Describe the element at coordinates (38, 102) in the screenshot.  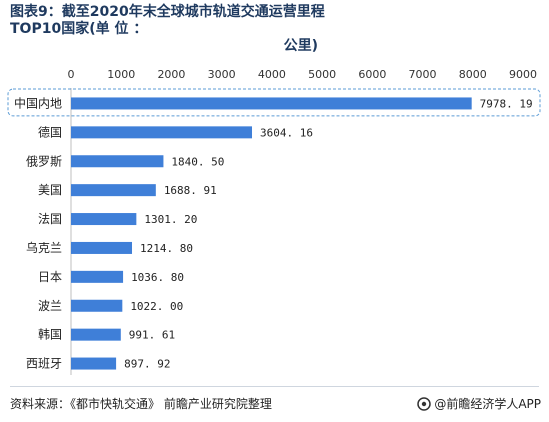
I see `category-label: 中国内地` at that location.